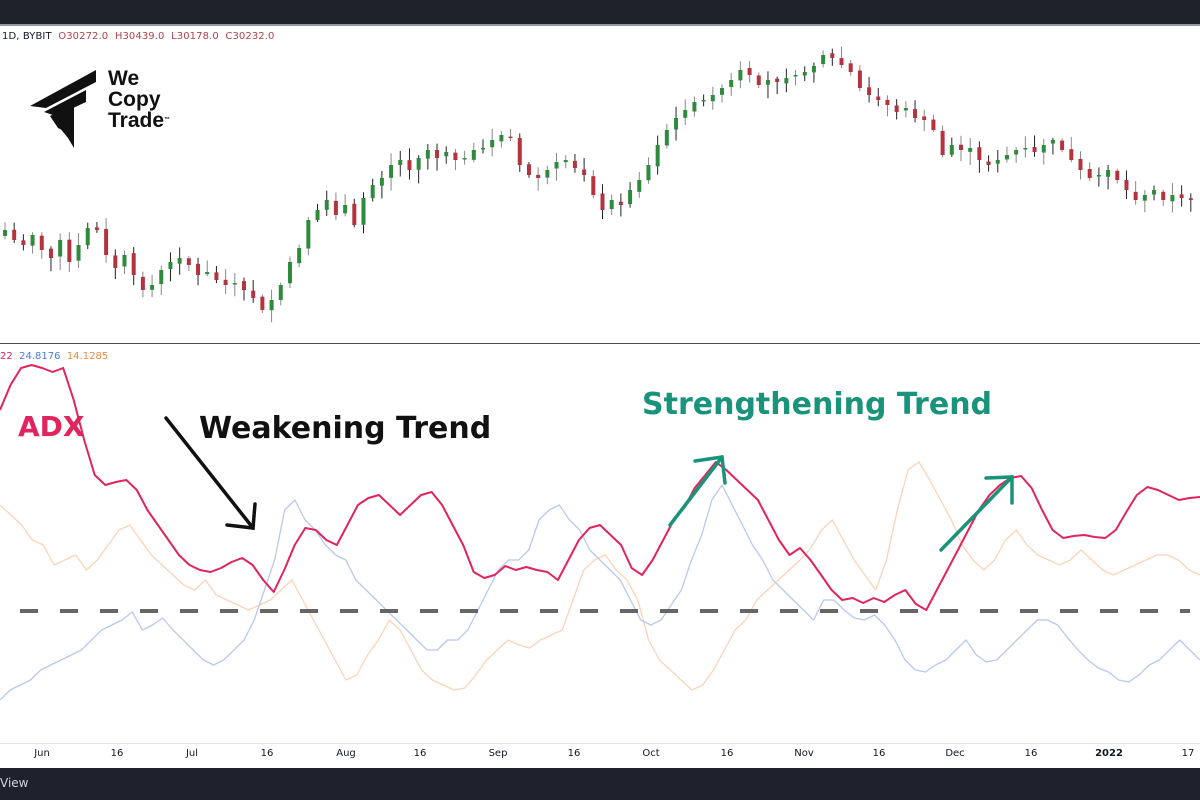  I want to click on top-toolbar, so click(600, 13).